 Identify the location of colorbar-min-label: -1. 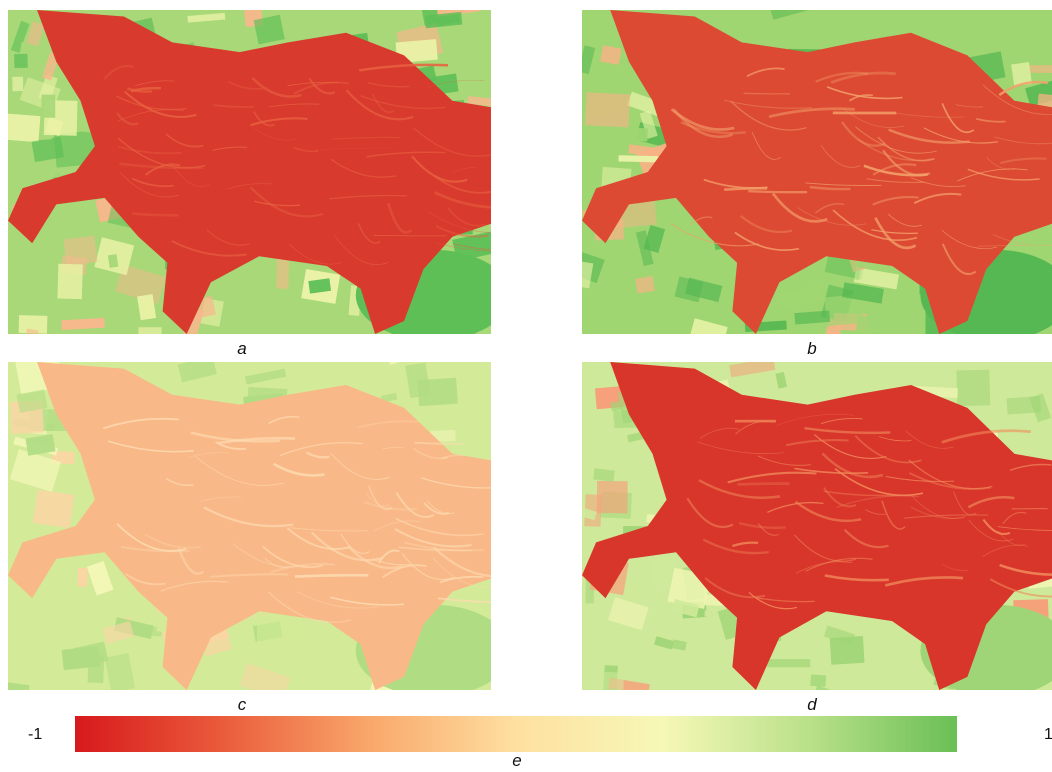
(35, 734).